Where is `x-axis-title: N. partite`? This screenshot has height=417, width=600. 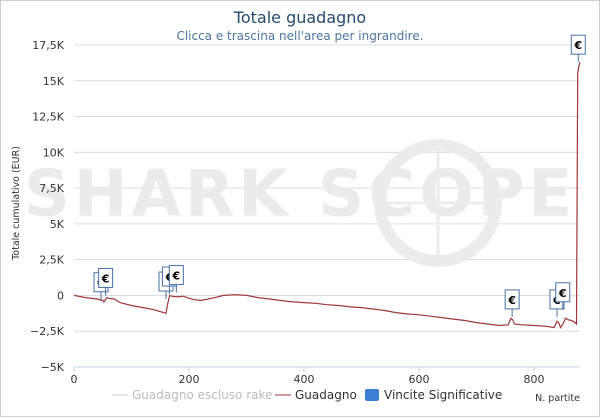 x-axis-title: N. partite is located at coordinates (557, 398).